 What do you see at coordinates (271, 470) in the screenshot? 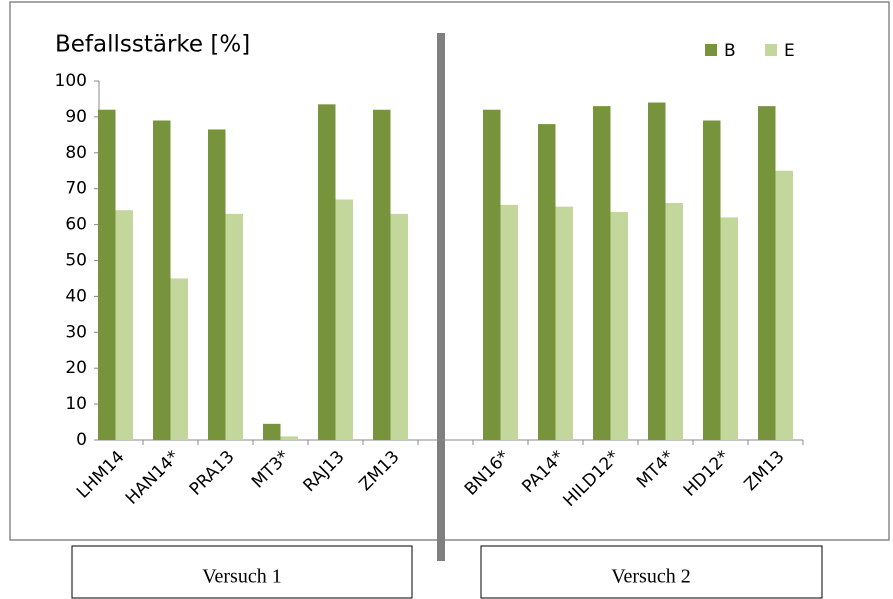
I see `x-tick-label: MT3*` at bounding box center [271, 470].